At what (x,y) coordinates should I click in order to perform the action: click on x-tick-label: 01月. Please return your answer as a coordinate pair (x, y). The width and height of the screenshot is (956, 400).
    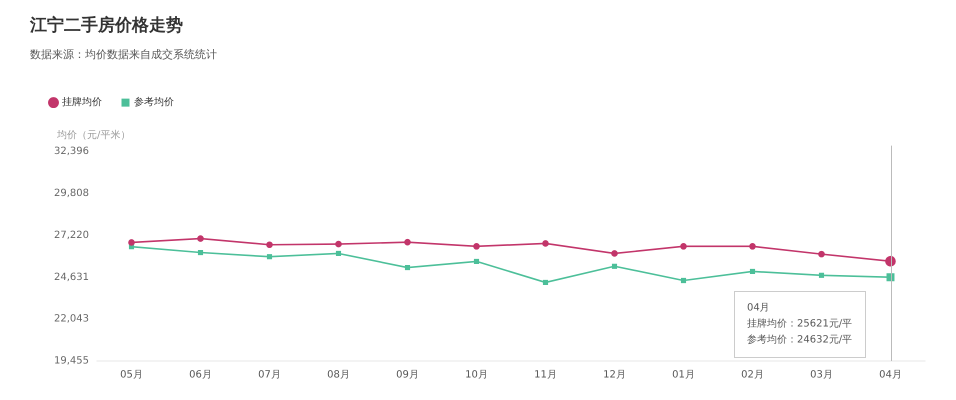
    Looking at the image, I should click on (683, 375).